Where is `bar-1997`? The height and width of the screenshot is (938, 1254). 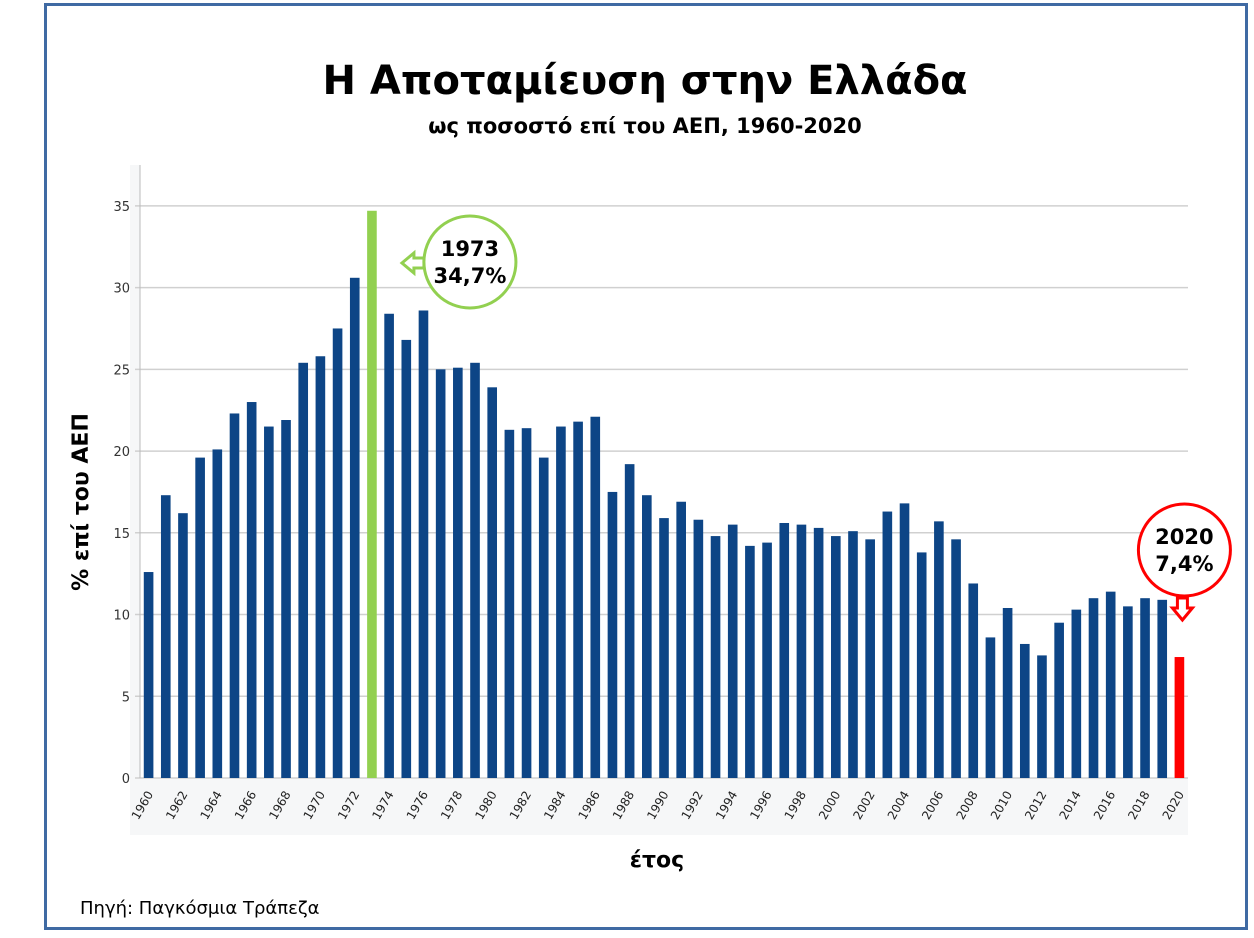 bar-1997 is located at coordinates (784, 650).